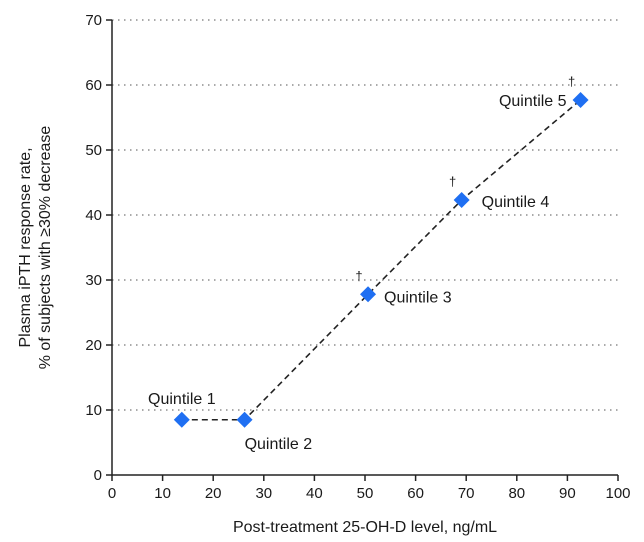 The image size is (644, 542). Describe the element at coordinates (93, 248) in the screenshot. I see `y-tick-labels: 0 10 20 30 40 50 60 70` at that location.